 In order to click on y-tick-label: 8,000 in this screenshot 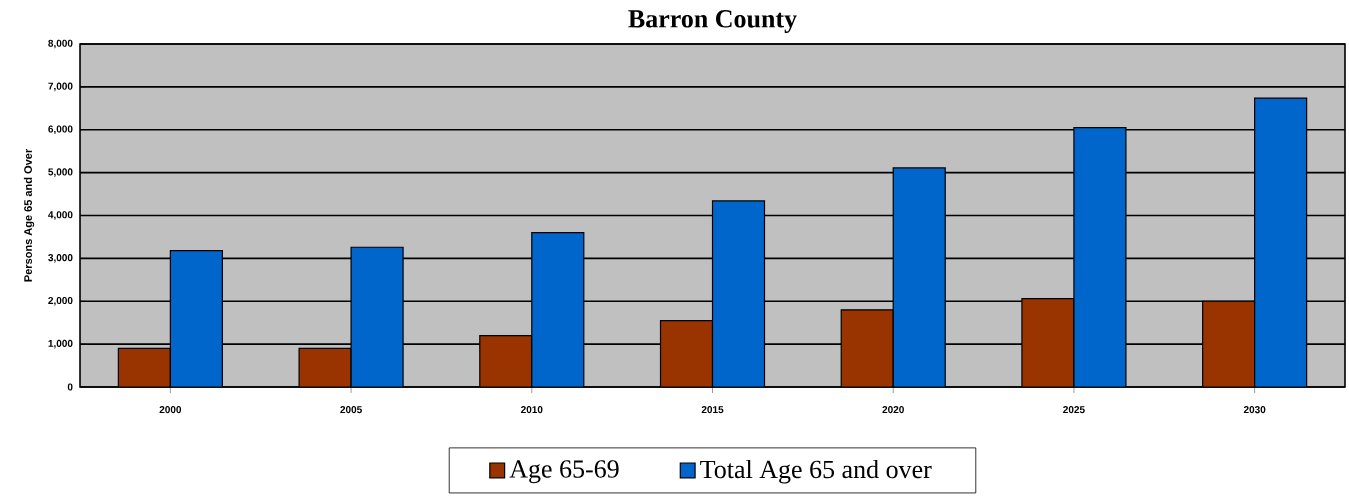, I will do `click(60, 44)`.